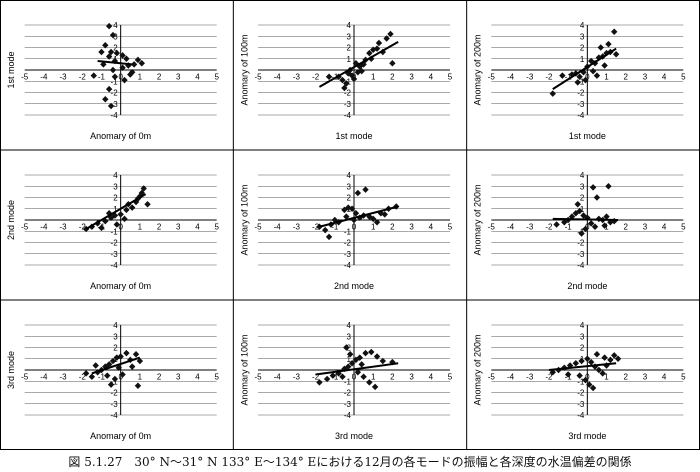 This screenshot has height=472, width=700. Describe the element at coordinates (159, 227) in the screenshot. I see `x-tick-label: 2` at that location.